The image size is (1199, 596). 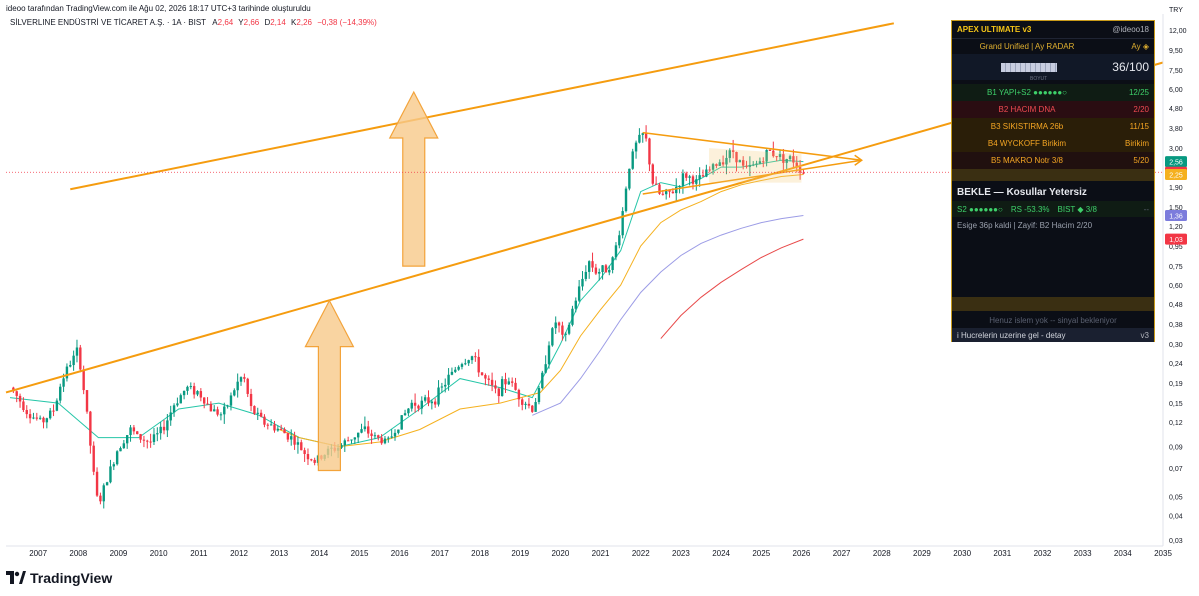 I want to click on open-value: 2,64, so click(x=225, y=22).